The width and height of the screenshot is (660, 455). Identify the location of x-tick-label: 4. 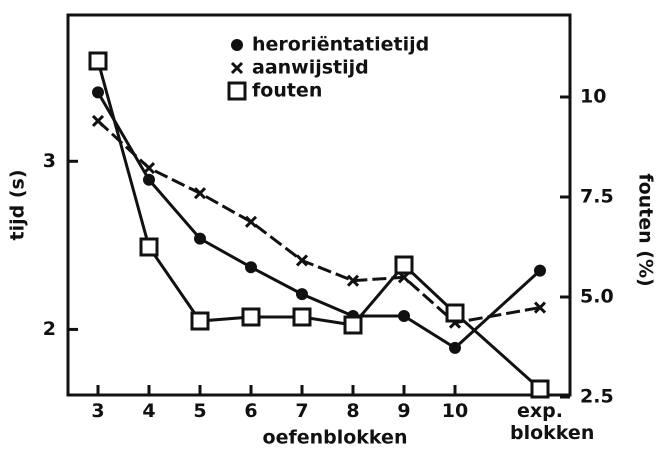
(149, 411).